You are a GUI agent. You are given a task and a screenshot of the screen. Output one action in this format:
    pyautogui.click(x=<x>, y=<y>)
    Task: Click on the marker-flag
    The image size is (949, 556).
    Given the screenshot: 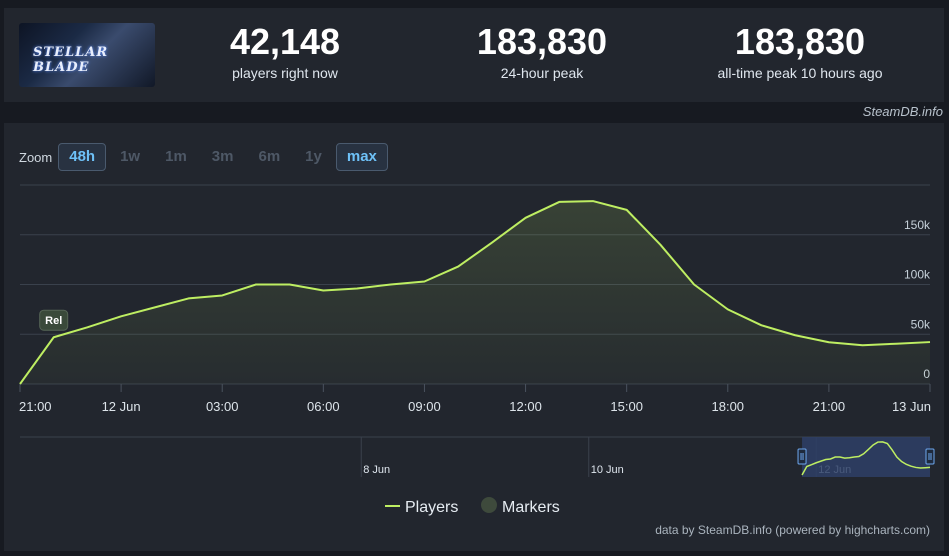 What is the action you would take?
    pyautogui.click(x=54, y=320)
    